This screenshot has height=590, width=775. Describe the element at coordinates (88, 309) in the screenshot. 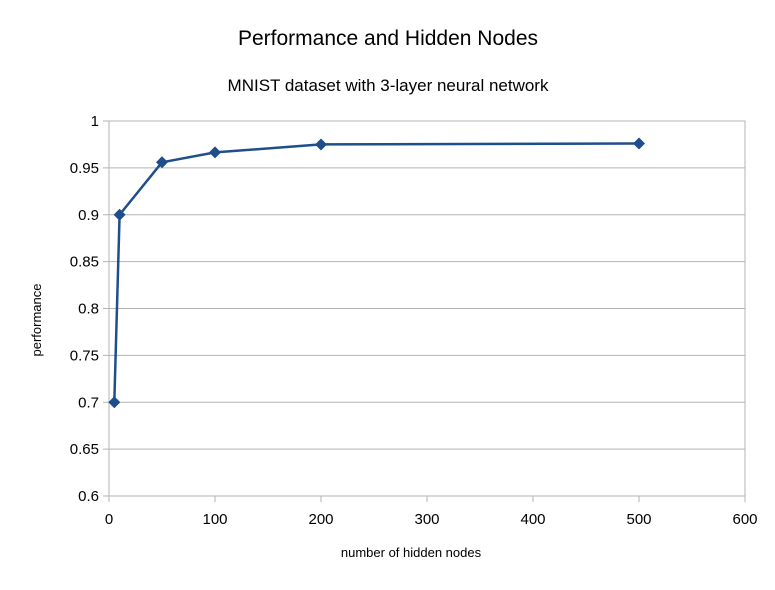

I see `y-tick-label: 0.8` at that location.